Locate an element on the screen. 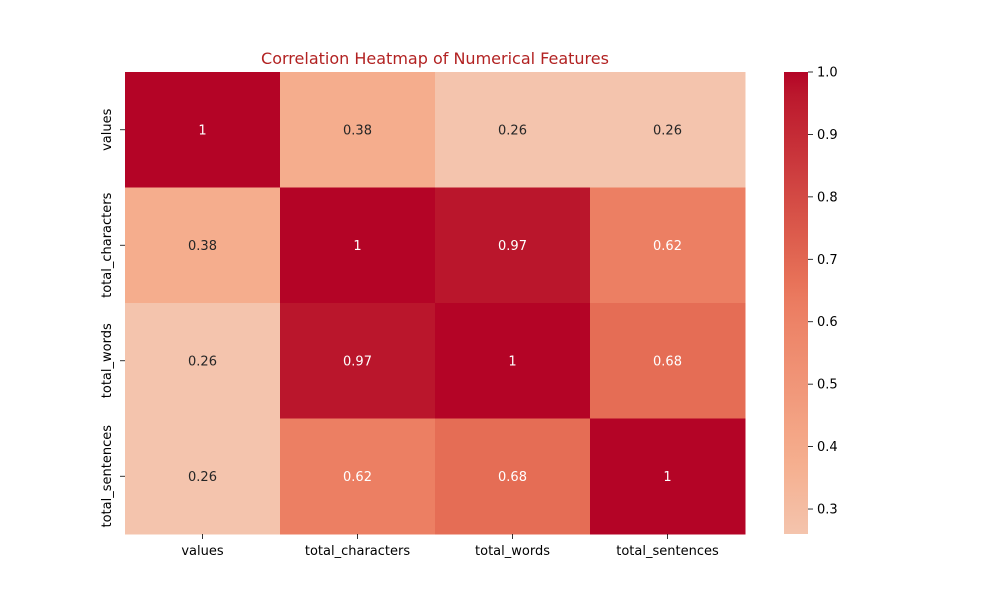  x-tick-label: total_characters is located at coordinates (357, 551).